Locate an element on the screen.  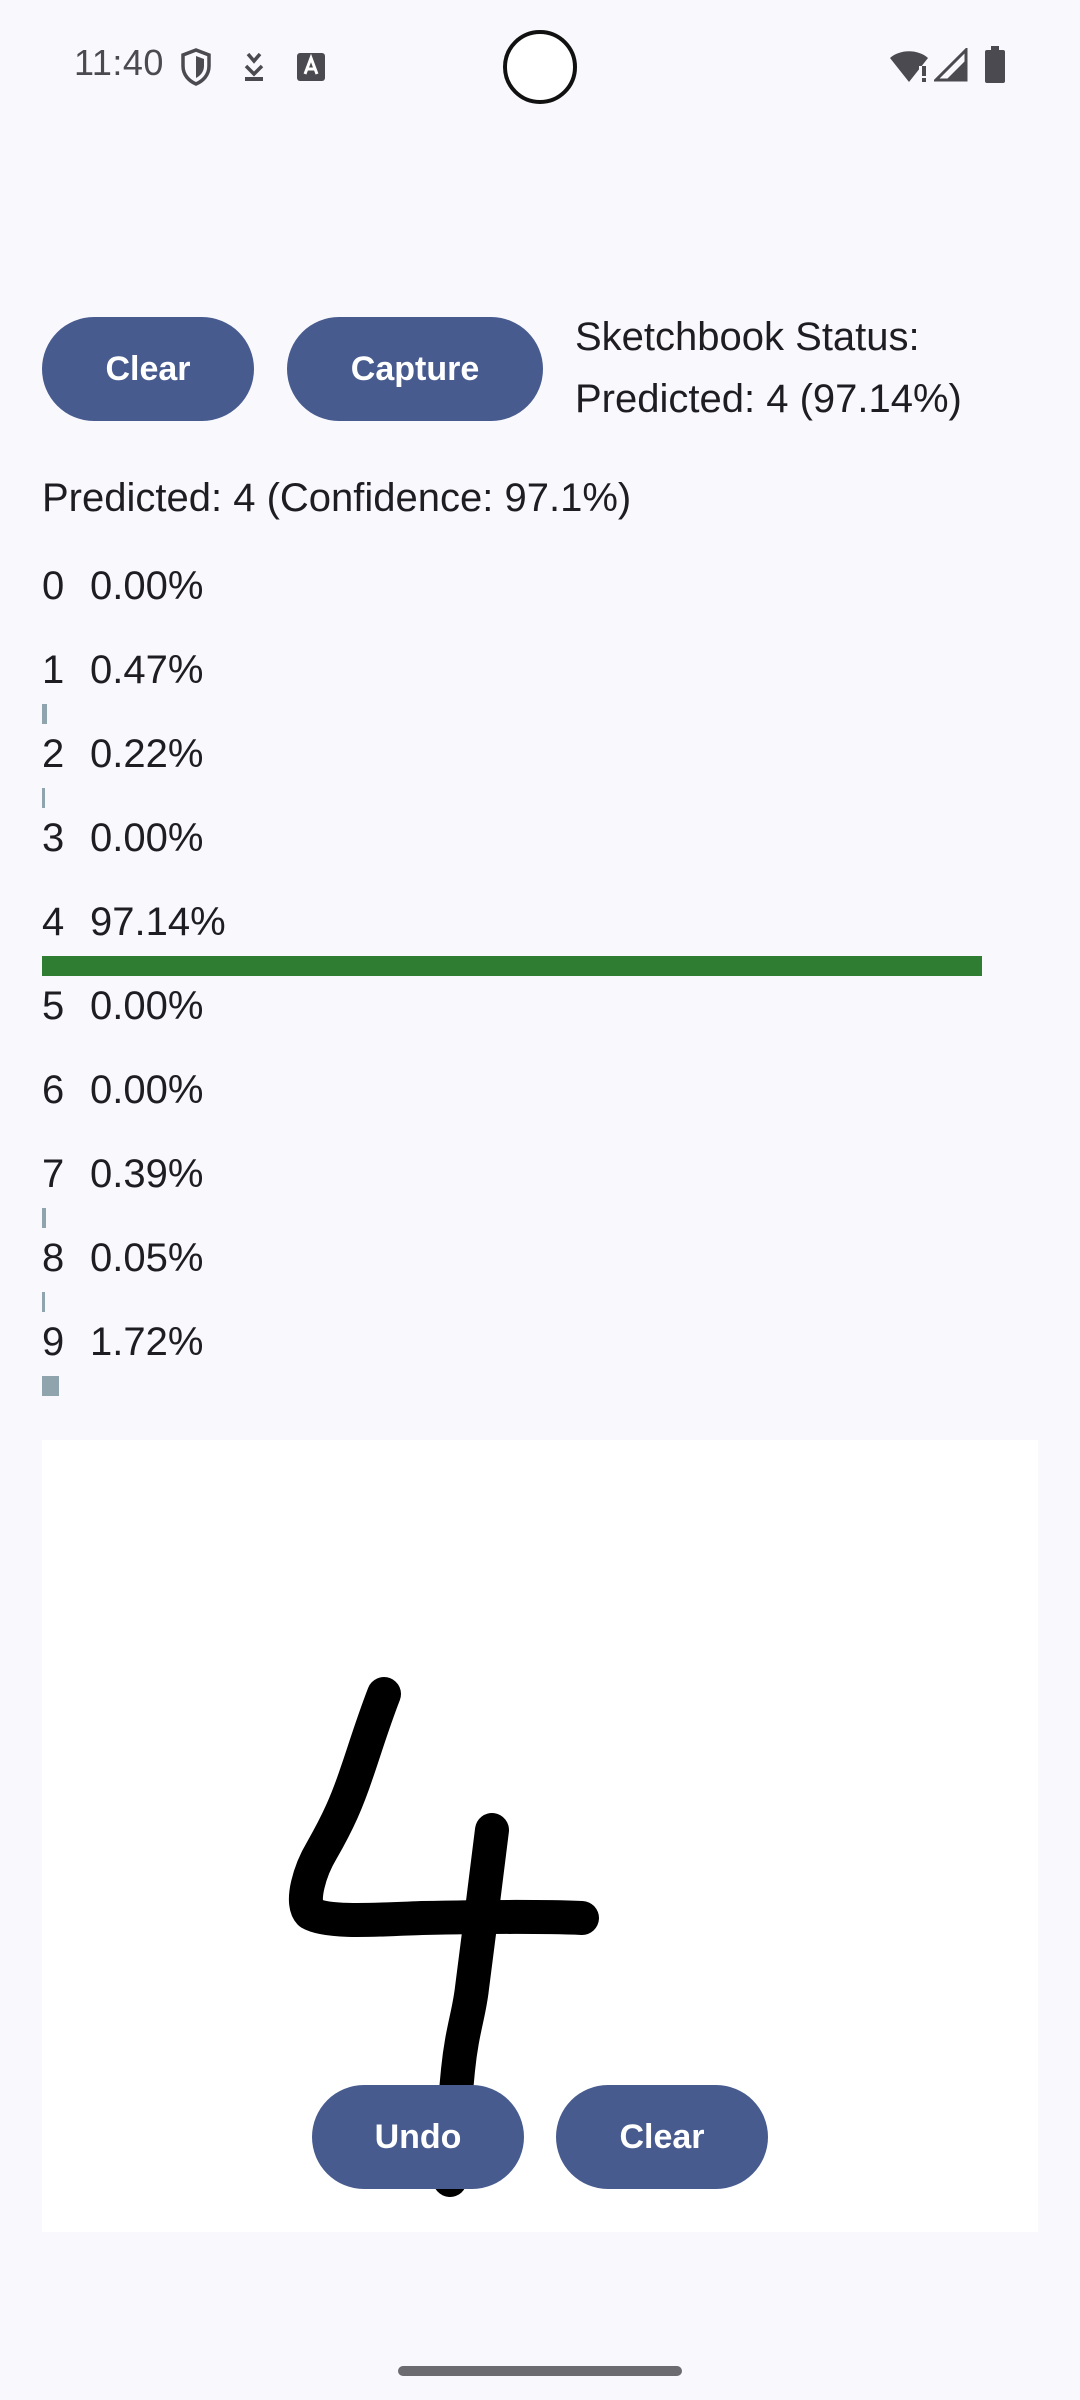
prediction-summary: Predicted: 4 (Confidence: 97.1%) is located at coordinates (337, 498).